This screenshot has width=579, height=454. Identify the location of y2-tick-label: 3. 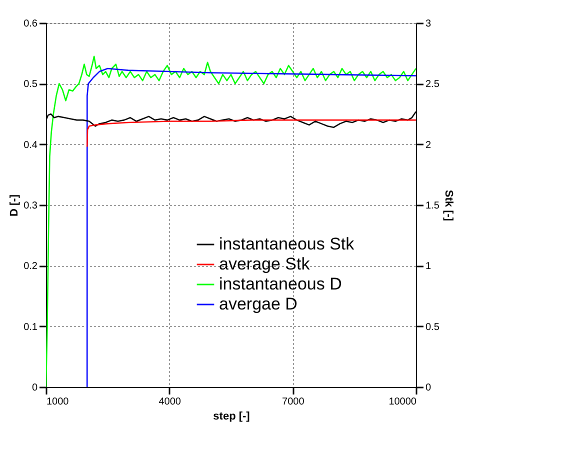
(429, 24).